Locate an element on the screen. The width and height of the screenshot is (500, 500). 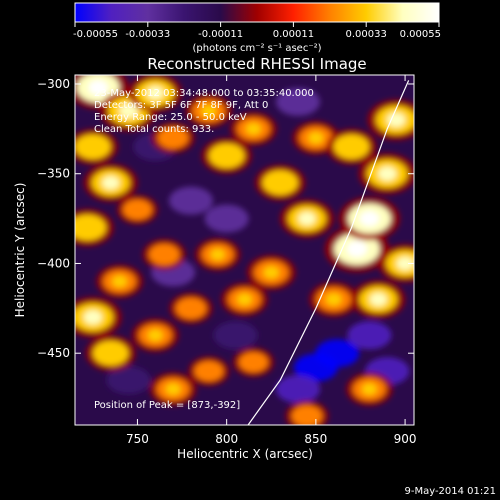
x-tick-label: 750 is located at coordinates (137, 439).